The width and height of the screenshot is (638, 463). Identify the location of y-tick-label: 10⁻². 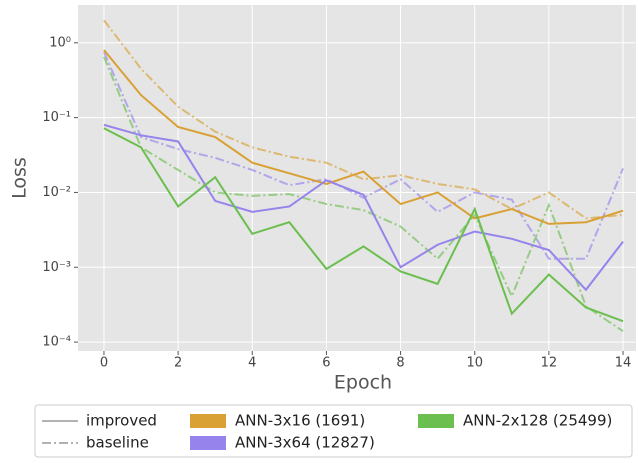
(56, 192).